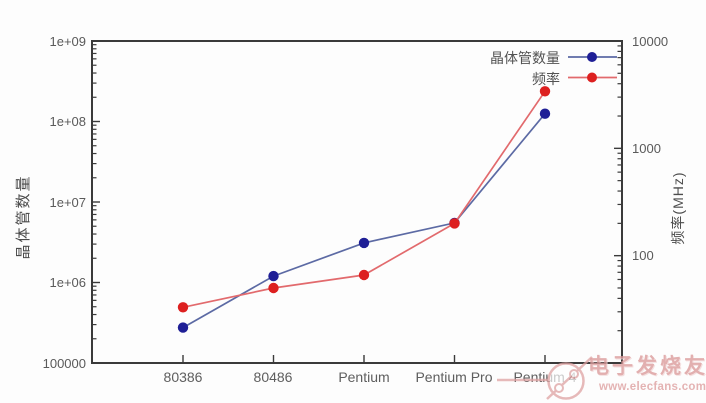 Image resolution: width=706 pixels, height=403 pixels. What do you see at coordinates (67, 41) in the screenshot?
I see `y1-tick-label: 1e+09` at bounding box center [67, 41].